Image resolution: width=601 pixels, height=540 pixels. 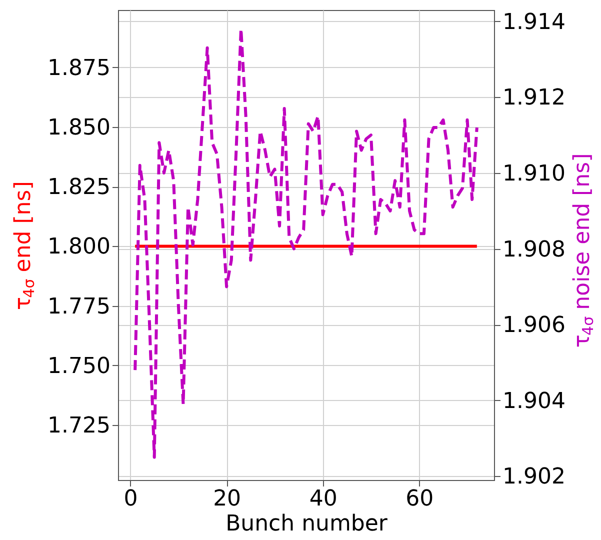 What do you see at coordinates (583, 250) in the screenshot?
I see `y2-axis-title: τ4σ noise end [ns]` at bounding box center [583, 250].